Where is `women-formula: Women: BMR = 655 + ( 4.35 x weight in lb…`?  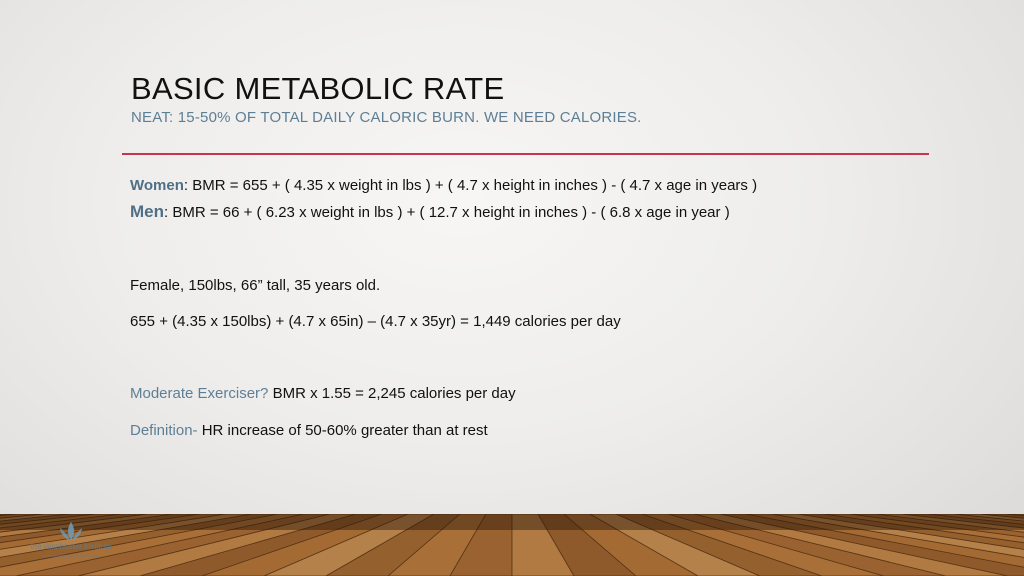
women-formula: Women: BMR = 655 + ( 4.35 x weight in lb… is located at coordinates (443, 185).